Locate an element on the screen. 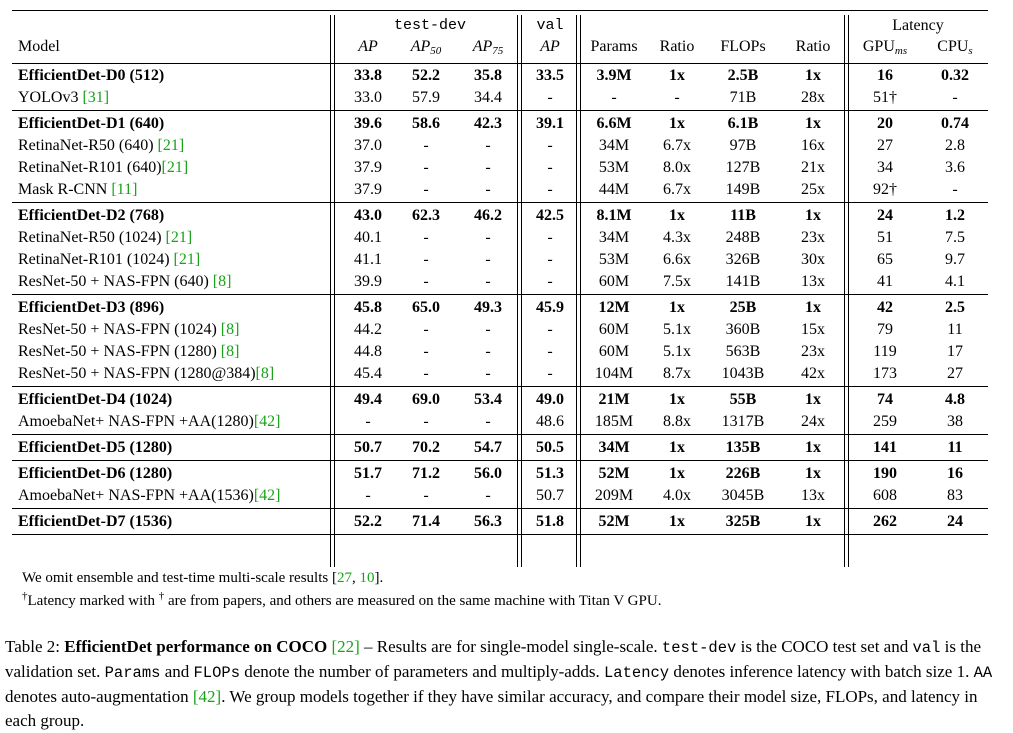  cell-ap50: 57.9 is located at coordinates (426, 97).